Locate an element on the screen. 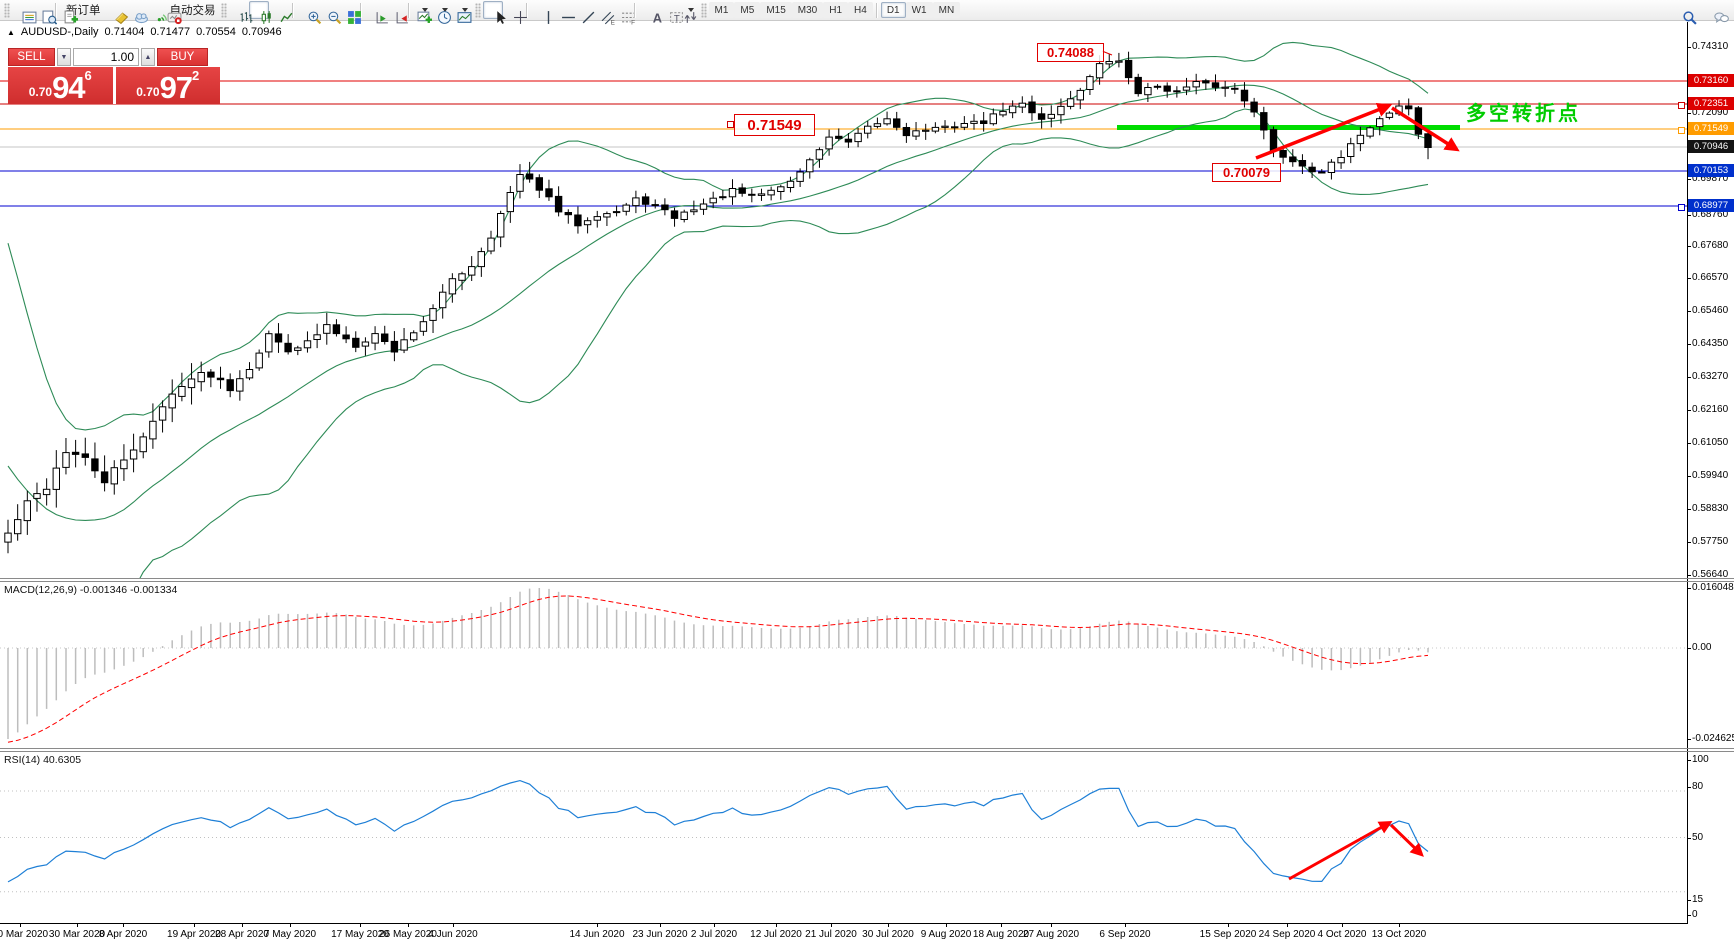  templates-button is located at coordinates (463, 12).